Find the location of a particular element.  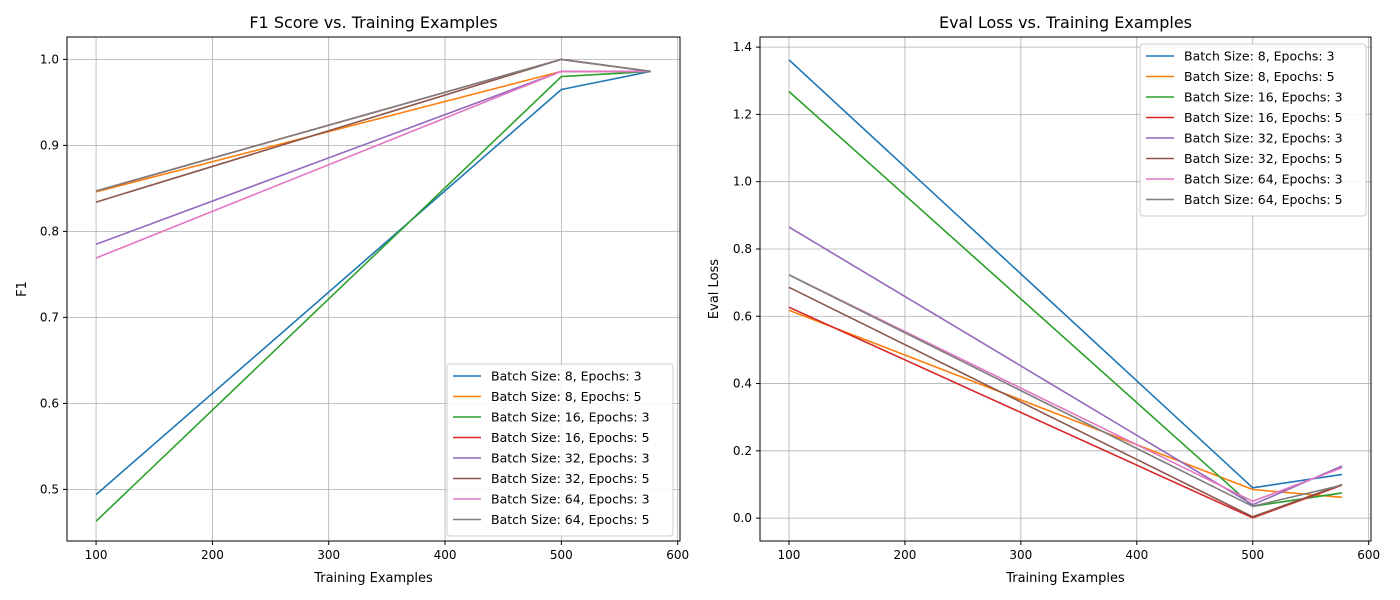

chart-title: Eval Loss vs. Training Examples is located at coordinates (1065, 22).